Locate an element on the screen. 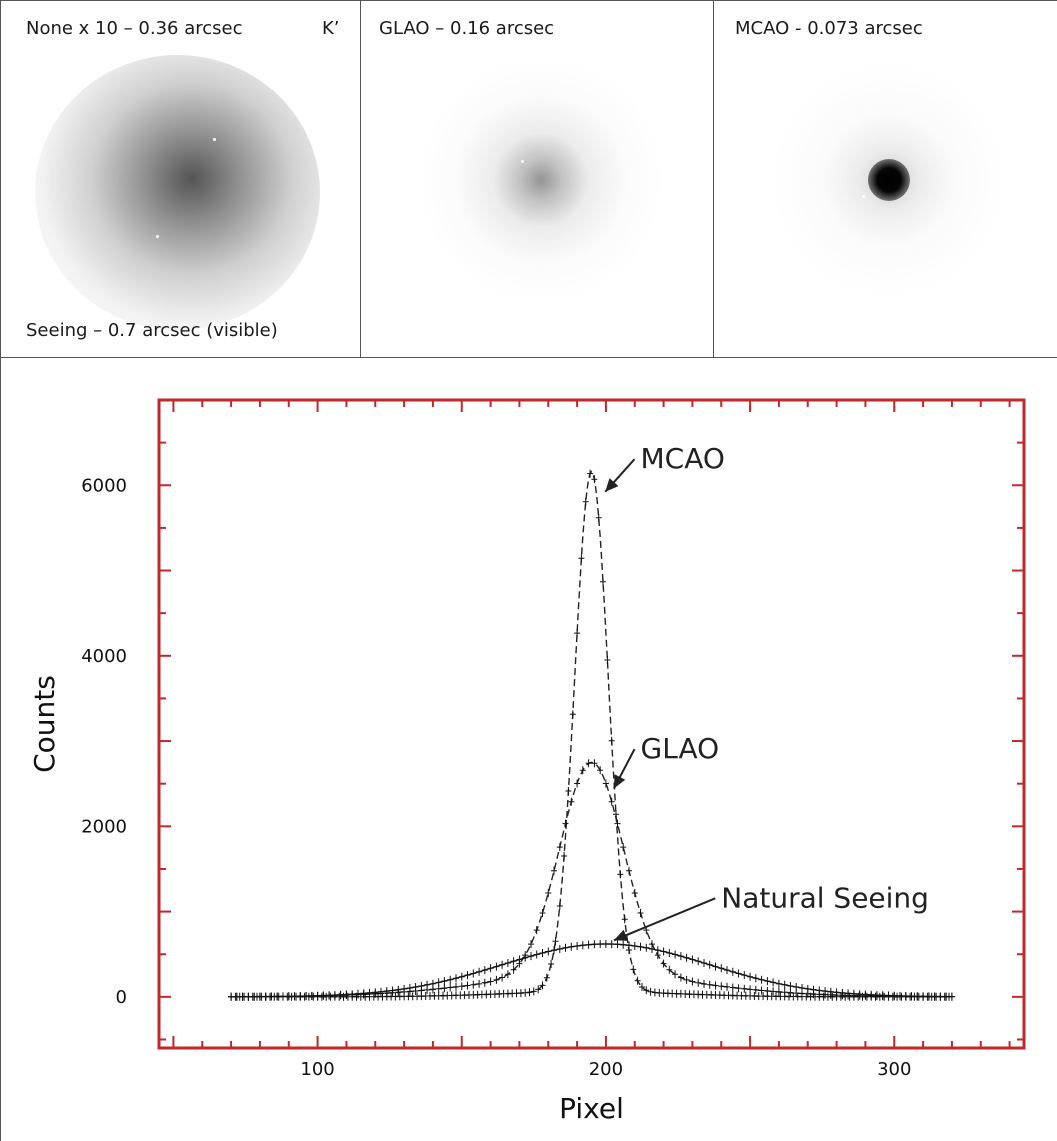  x-tick-label: 100 is located at coordinates (317, 1069).